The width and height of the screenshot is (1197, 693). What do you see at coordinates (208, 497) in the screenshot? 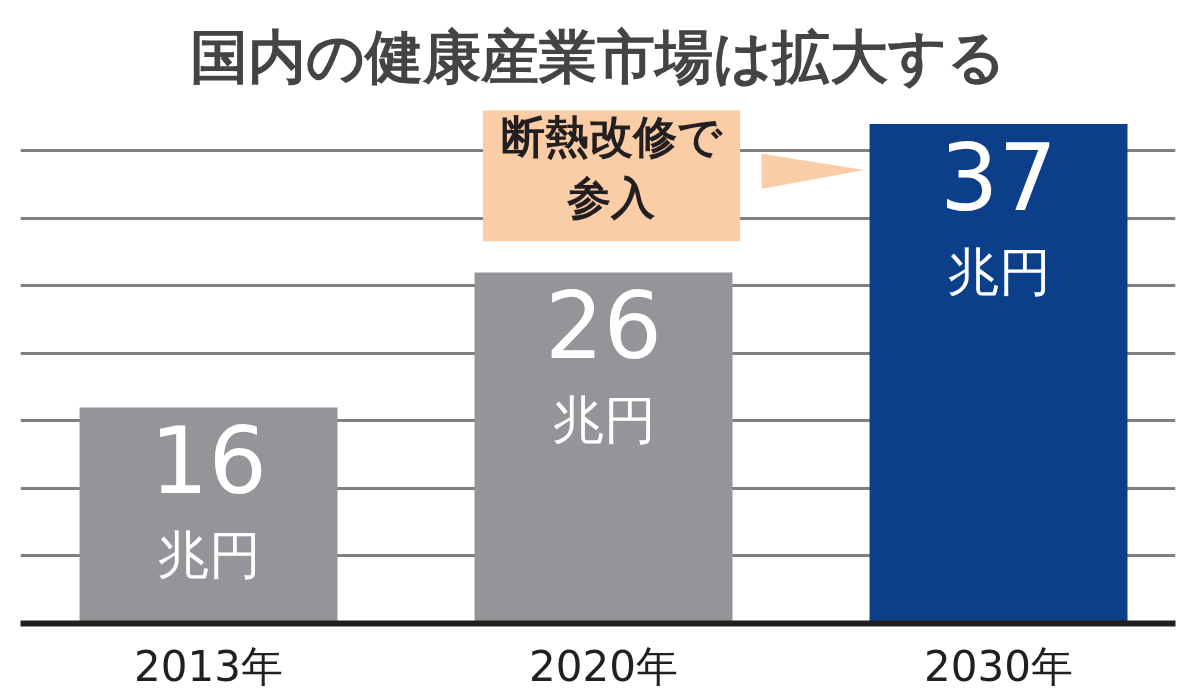
I see `data-label: 16 兆円` at bounding box center [208, 497].